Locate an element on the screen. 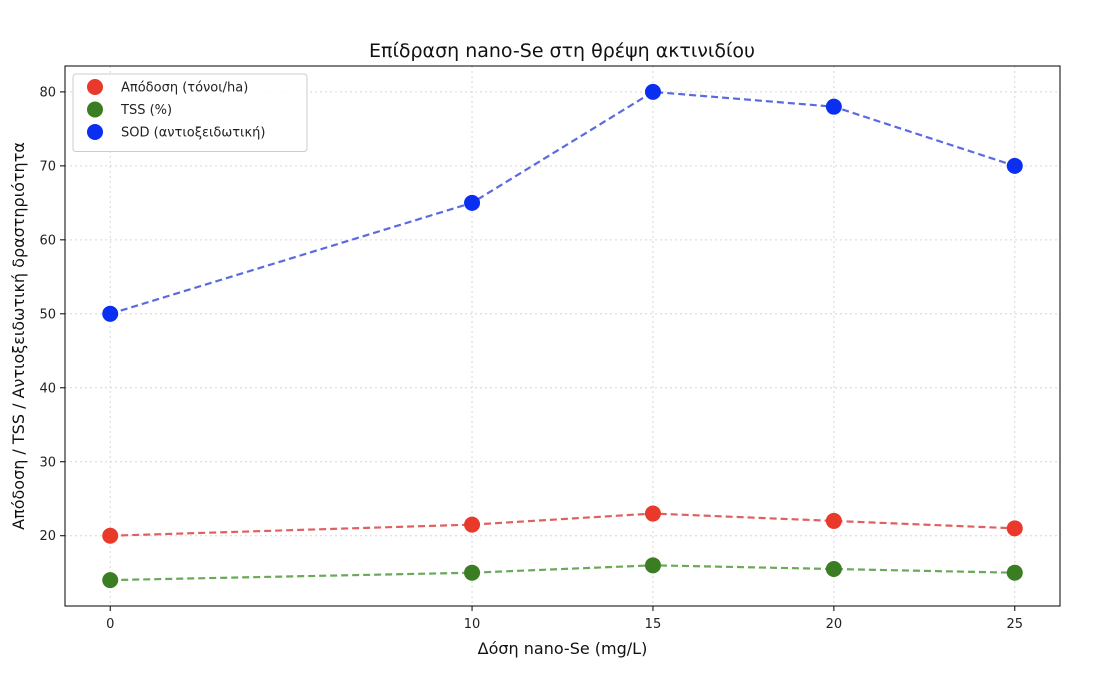 The image size is (1100, 689). y-tick-label: 20 is located at coordinates (47, 536).